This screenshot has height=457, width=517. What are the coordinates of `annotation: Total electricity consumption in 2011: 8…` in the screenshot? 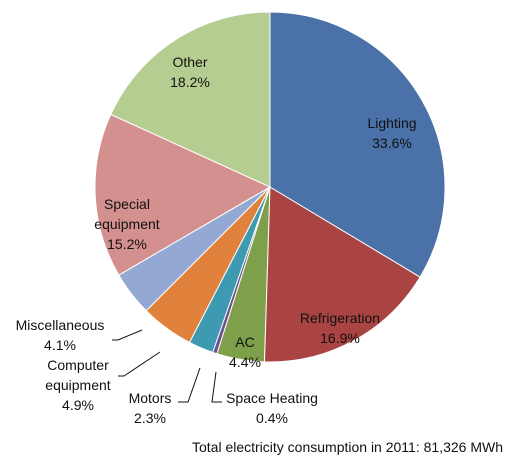 It's located at (347, 447).